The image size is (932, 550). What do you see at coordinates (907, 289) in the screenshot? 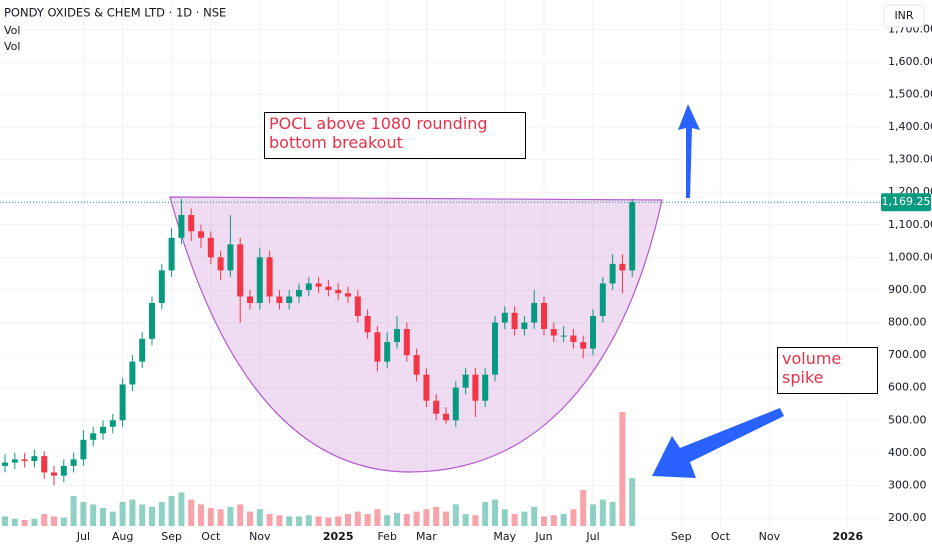
I see `y-tick-label: 900.00` at bounding box center [907, 289].